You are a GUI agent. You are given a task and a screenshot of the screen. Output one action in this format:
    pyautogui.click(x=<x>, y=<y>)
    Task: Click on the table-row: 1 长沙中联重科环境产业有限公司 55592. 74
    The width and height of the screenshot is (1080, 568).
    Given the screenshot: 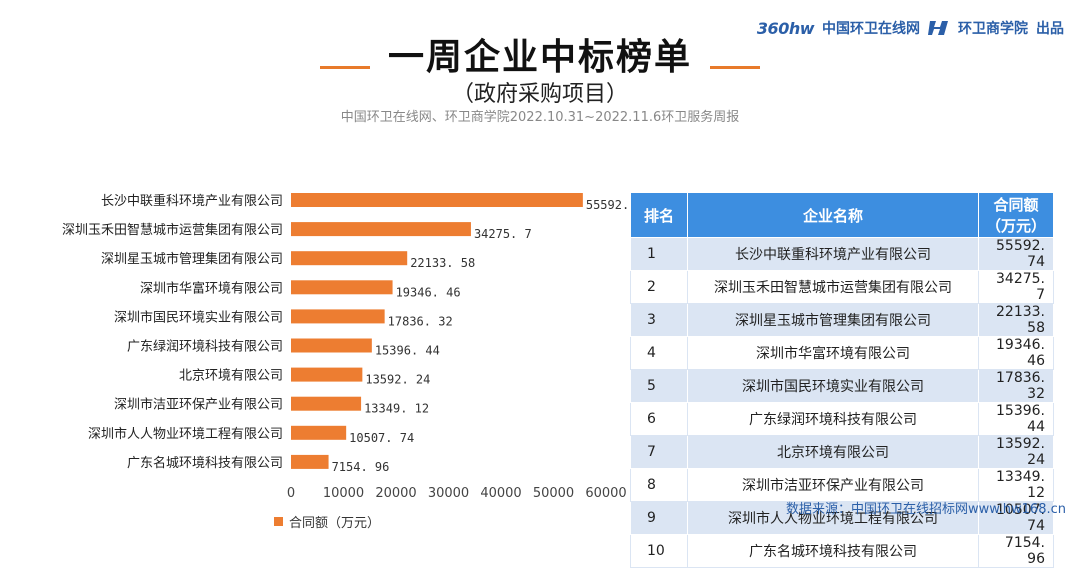 What is the action you would take?
    pyautogui.click(x=842, y=254)
    